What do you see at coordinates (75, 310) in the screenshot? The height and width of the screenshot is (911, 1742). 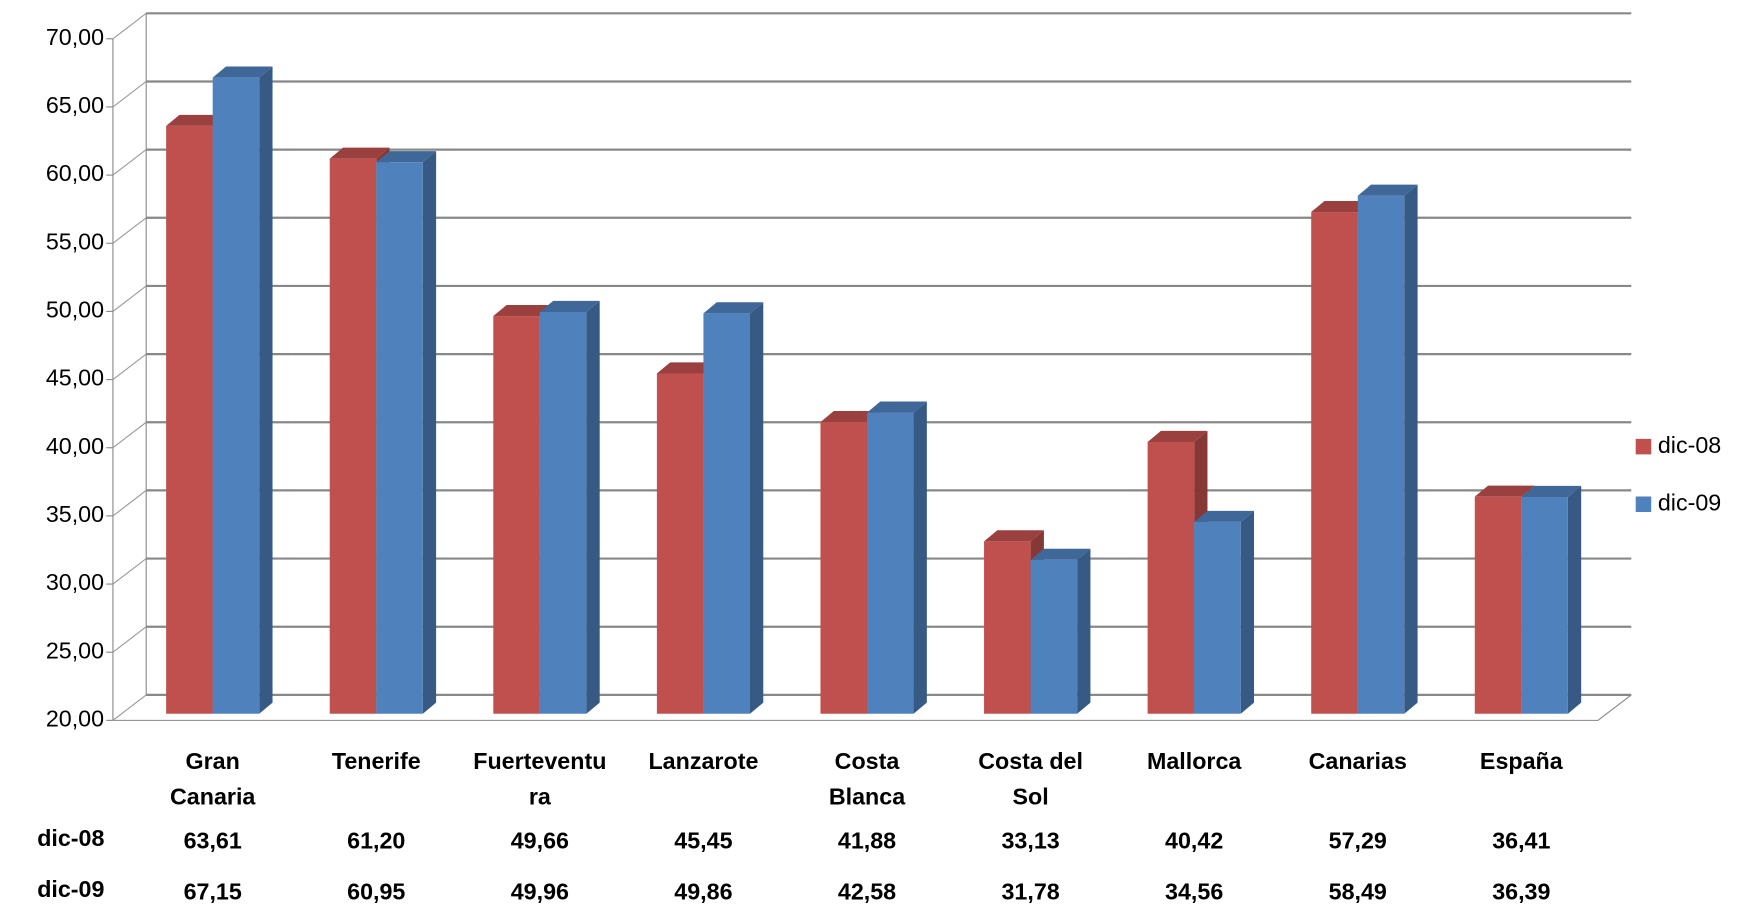 I see `y-tick-label: 50,00` at bounding box center [75, 310].